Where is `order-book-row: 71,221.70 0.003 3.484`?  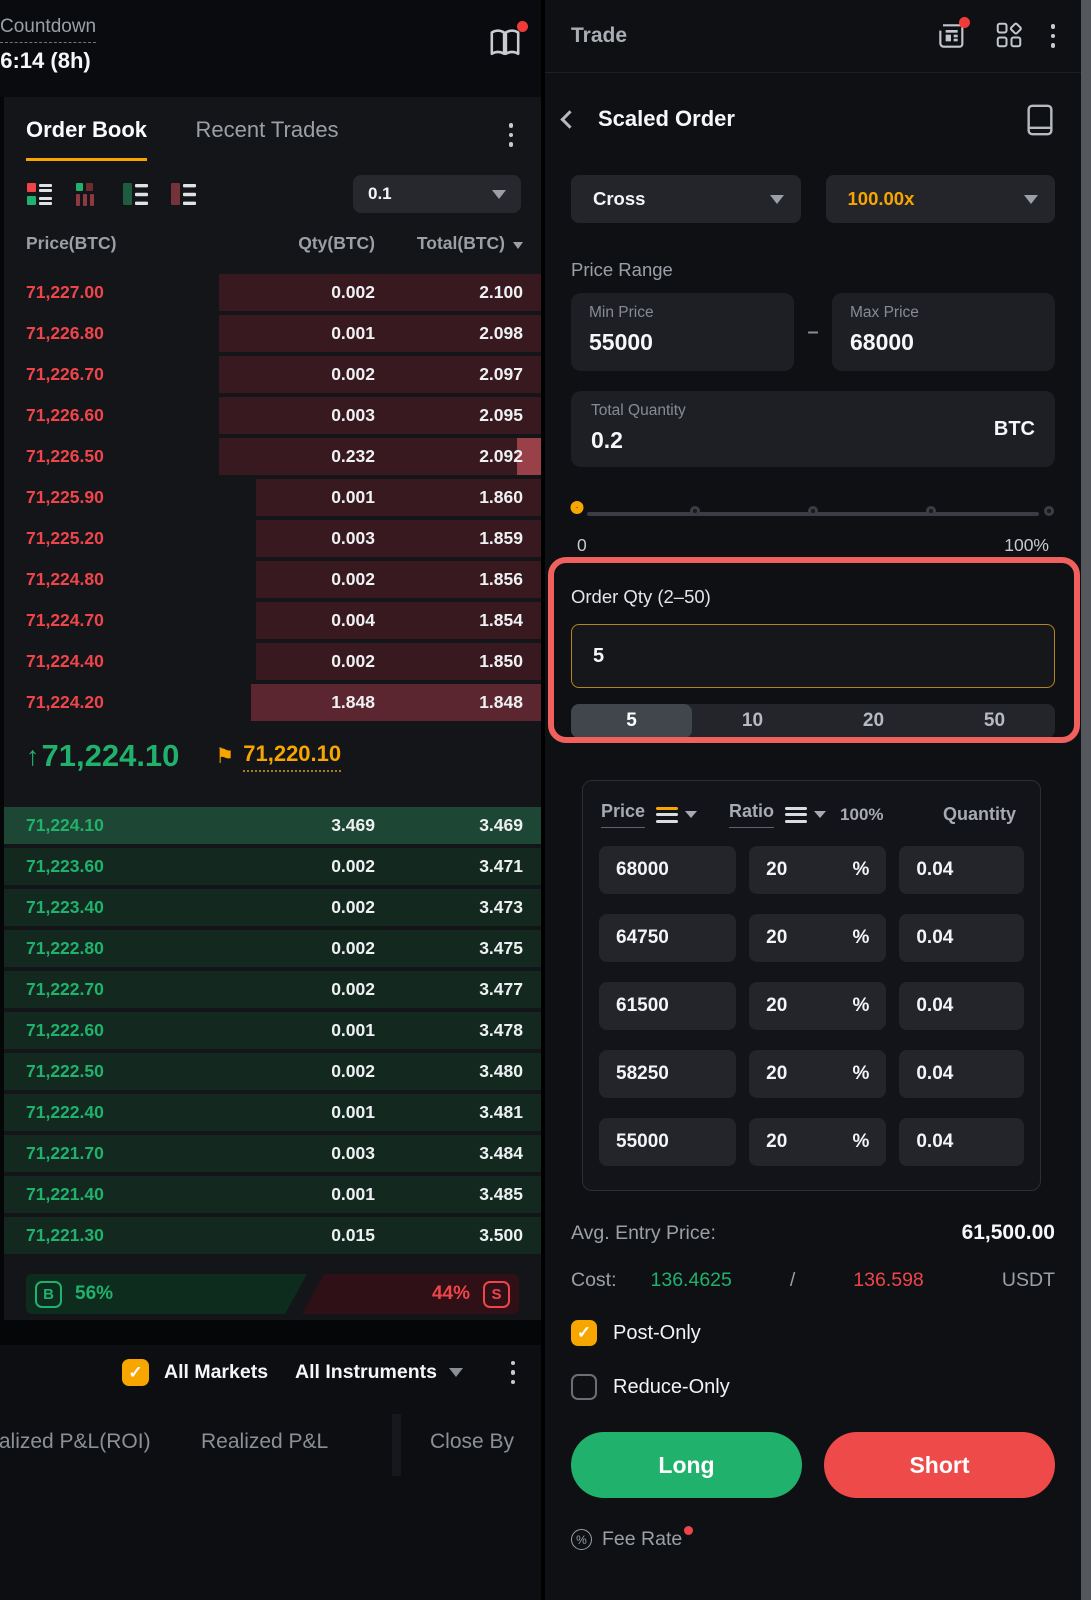
order-book-row: 71,221.70 0.003 3.484 is located at coordinates (272, 1153).